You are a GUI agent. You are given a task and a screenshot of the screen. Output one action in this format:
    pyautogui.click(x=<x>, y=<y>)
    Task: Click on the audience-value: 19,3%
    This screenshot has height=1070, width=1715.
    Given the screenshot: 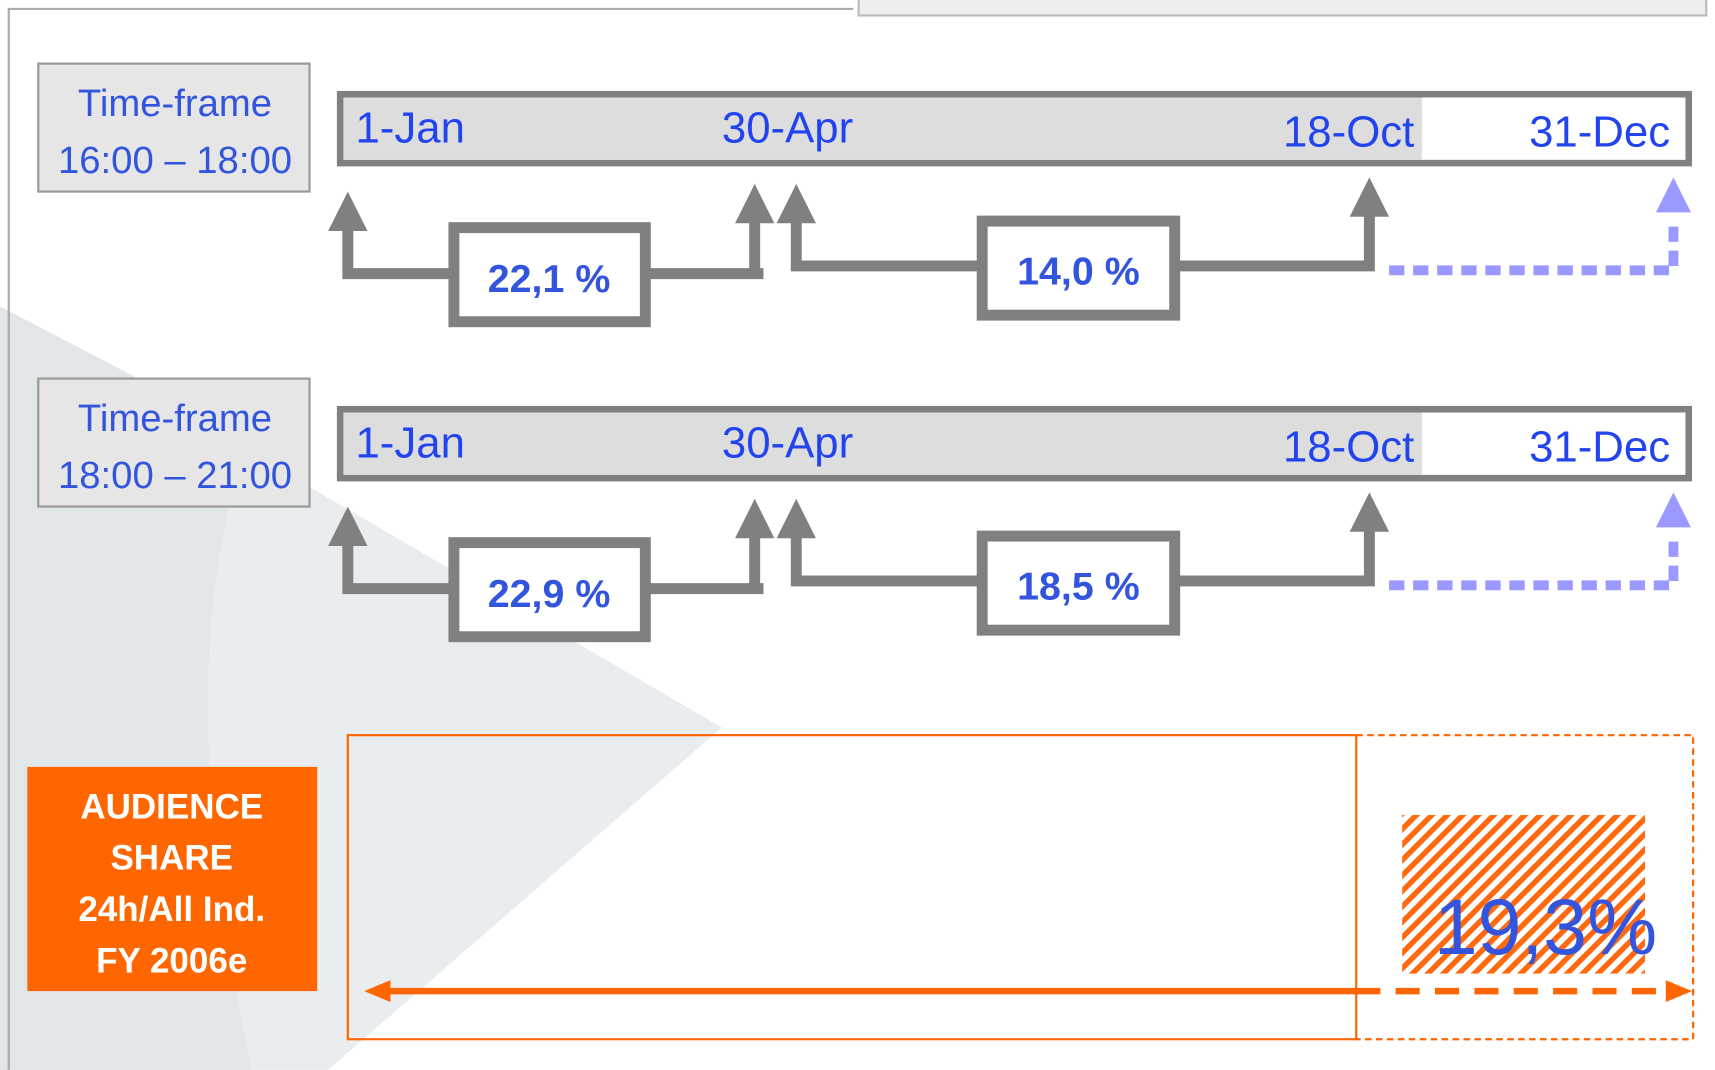 What is the action you would take?
    pyautogui.click(x=1545, y=927)
    